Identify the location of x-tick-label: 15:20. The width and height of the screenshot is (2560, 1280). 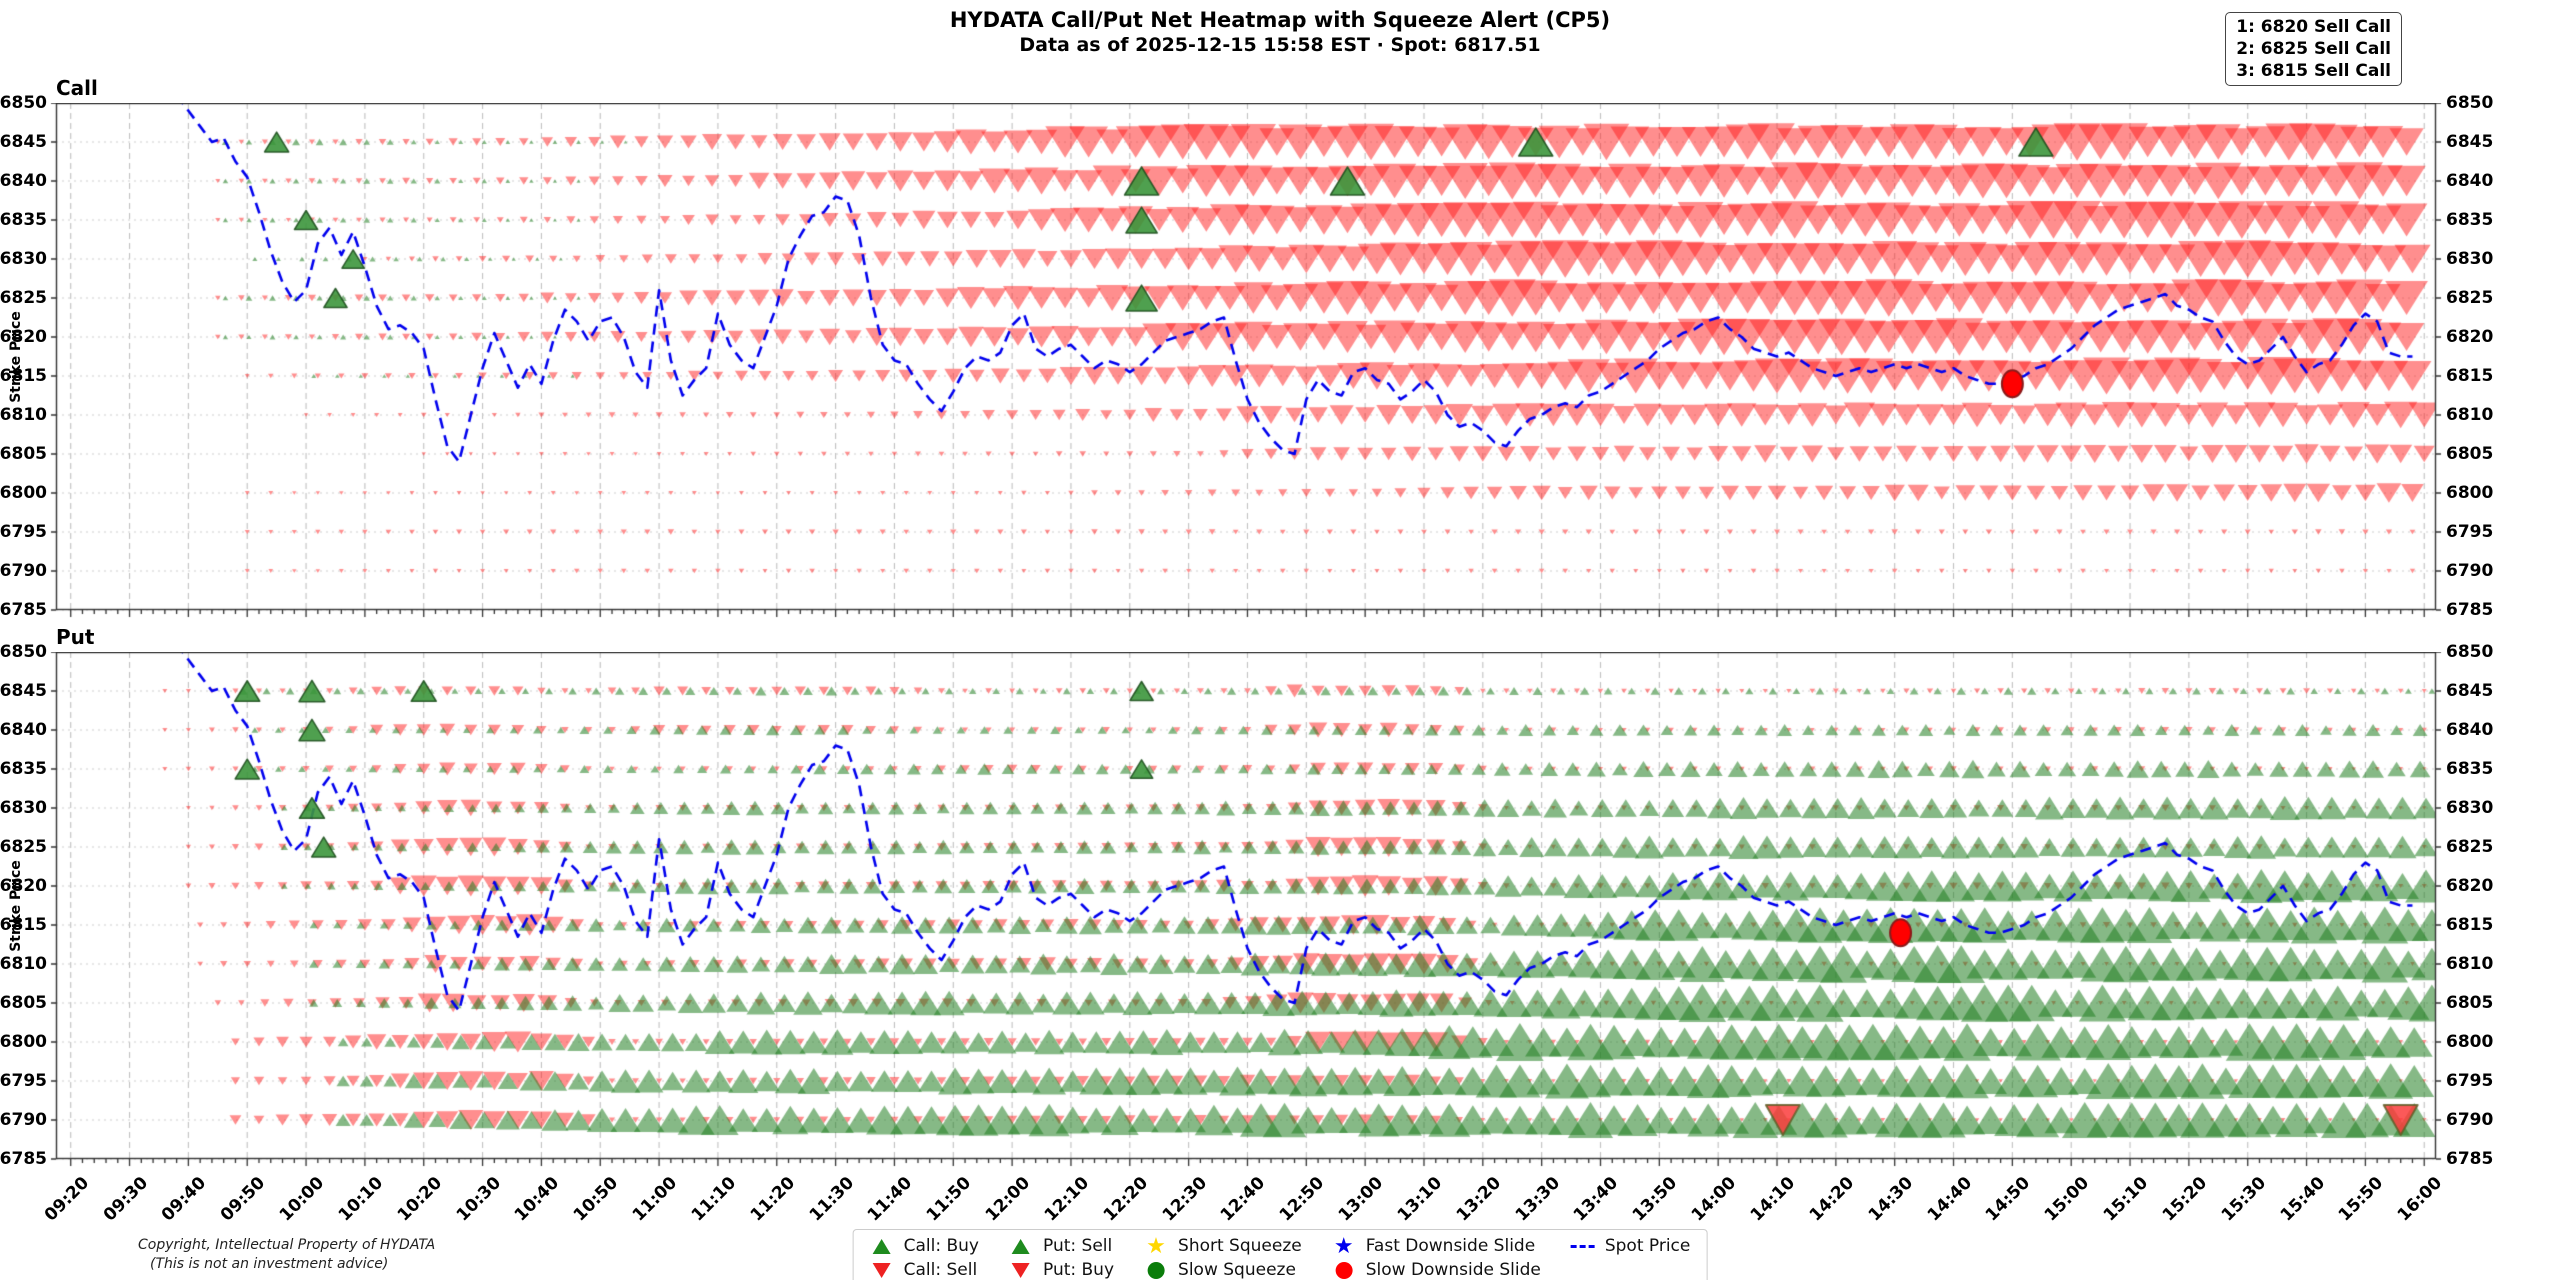
(2185, 1199).